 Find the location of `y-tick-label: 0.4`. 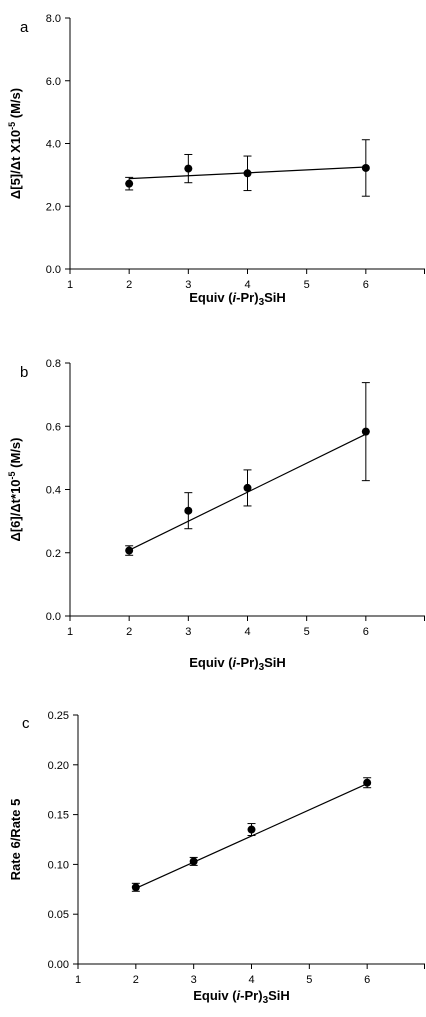

y-tick-label: 0.4 is located at coordinates (53, 491).